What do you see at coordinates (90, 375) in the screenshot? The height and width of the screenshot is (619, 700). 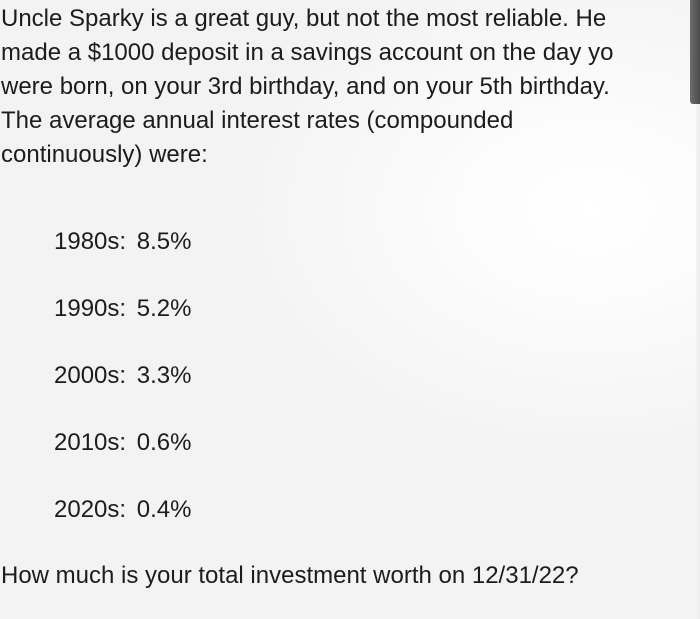 I see `rate-decade: 2000s:` at bounding box center [90, 375].